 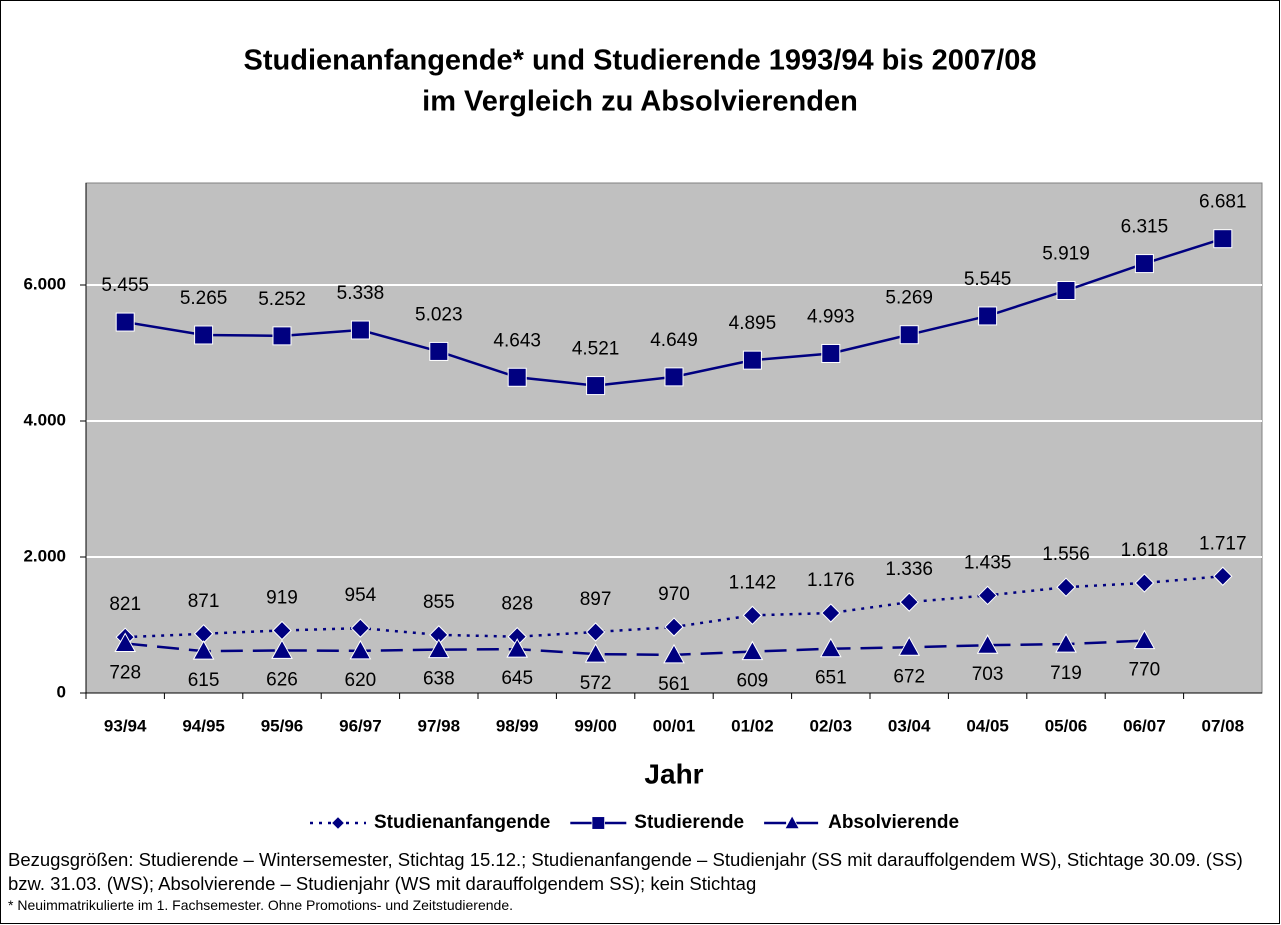 What do you see at coordinates (61, 691) in the screenshot?
I see `y-tick-label: 0` at bounding box center [61, 691].